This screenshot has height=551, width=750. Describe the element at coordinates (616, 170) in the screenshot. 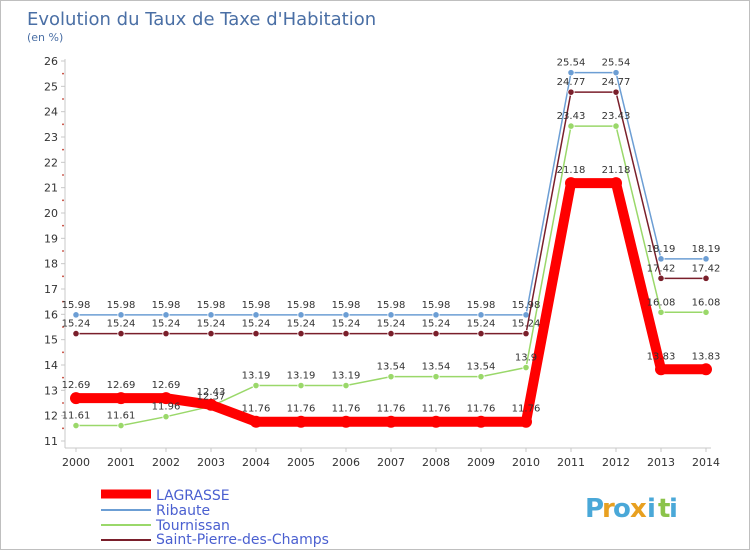

I see `data-label-lagrasse: 21.18` at that location.